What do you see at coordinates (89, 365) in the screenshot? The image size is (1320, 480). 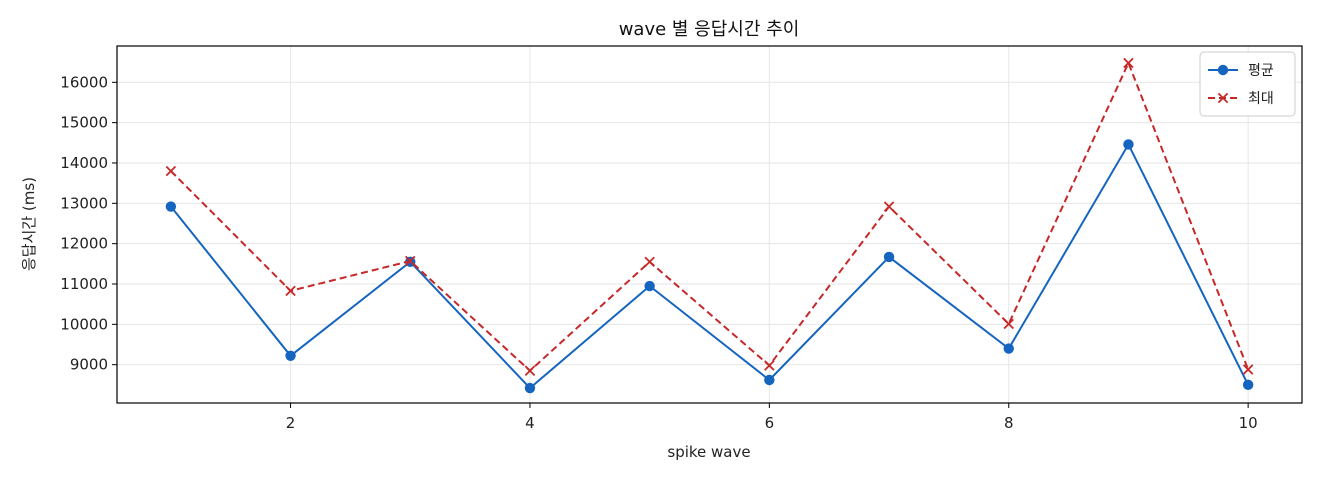 I see `y-tick-label: 9000` at bounding box center [89, 365].